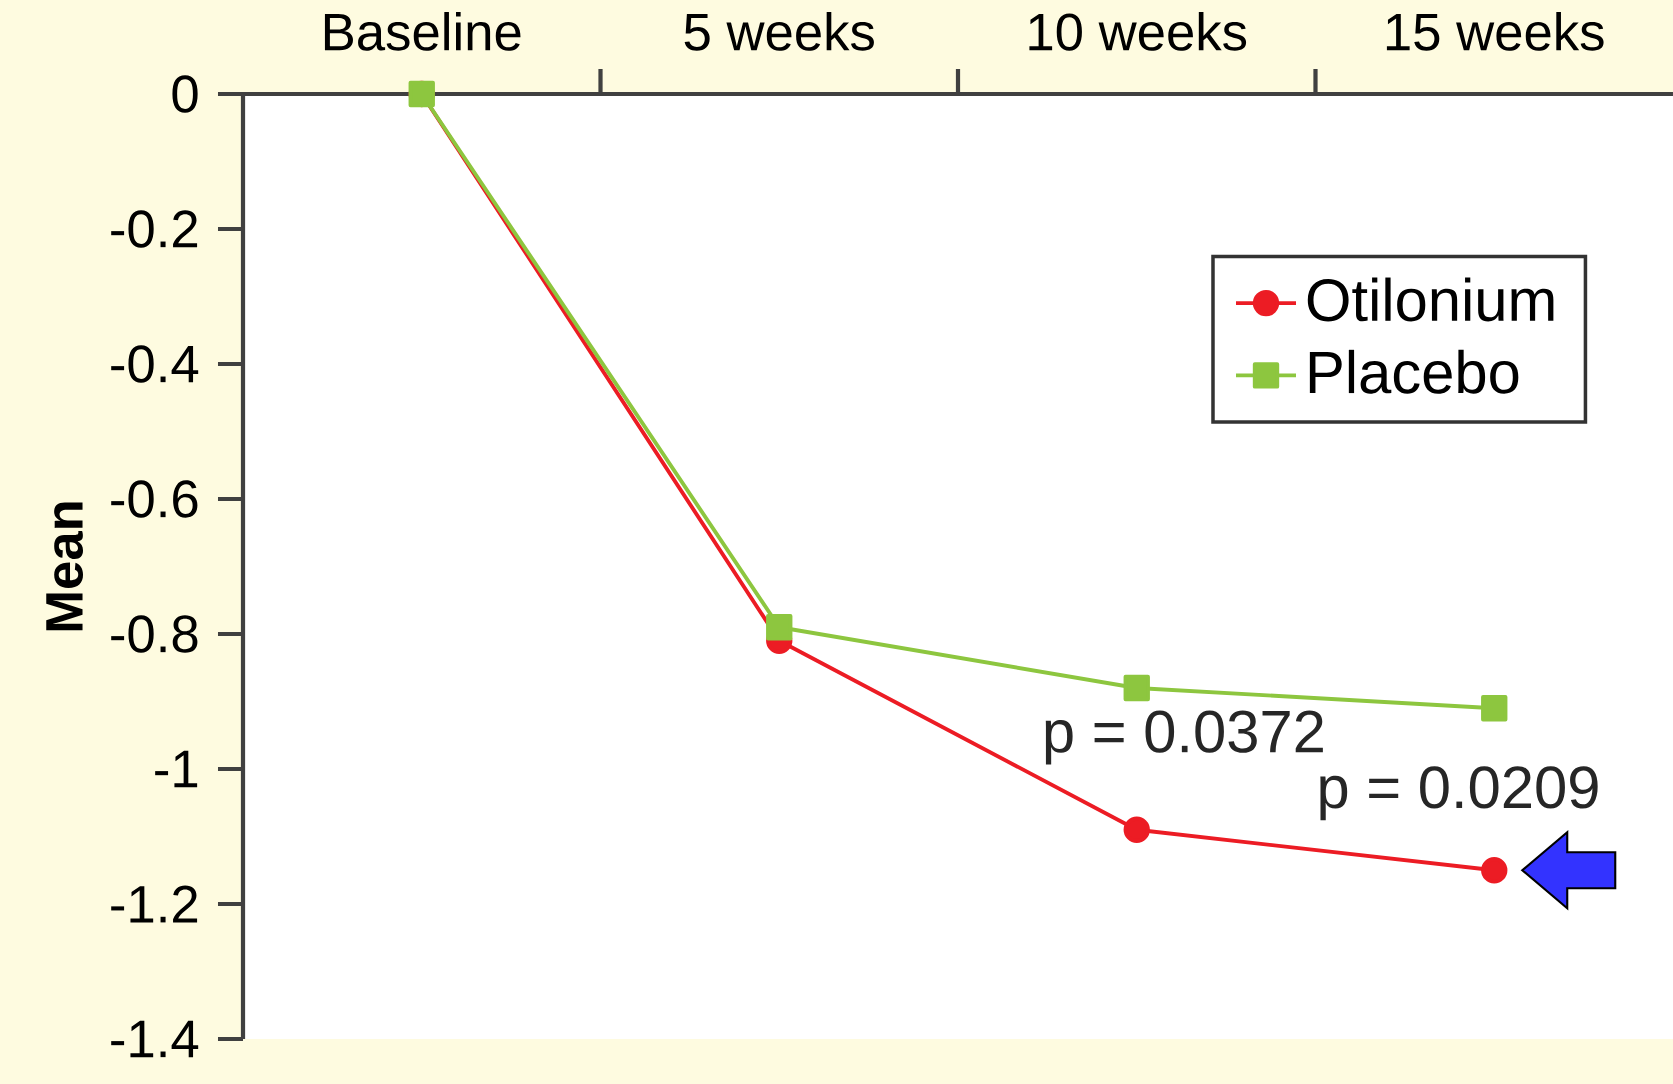  I want to click on y-tick-label: -0.4, so click(155, 364).